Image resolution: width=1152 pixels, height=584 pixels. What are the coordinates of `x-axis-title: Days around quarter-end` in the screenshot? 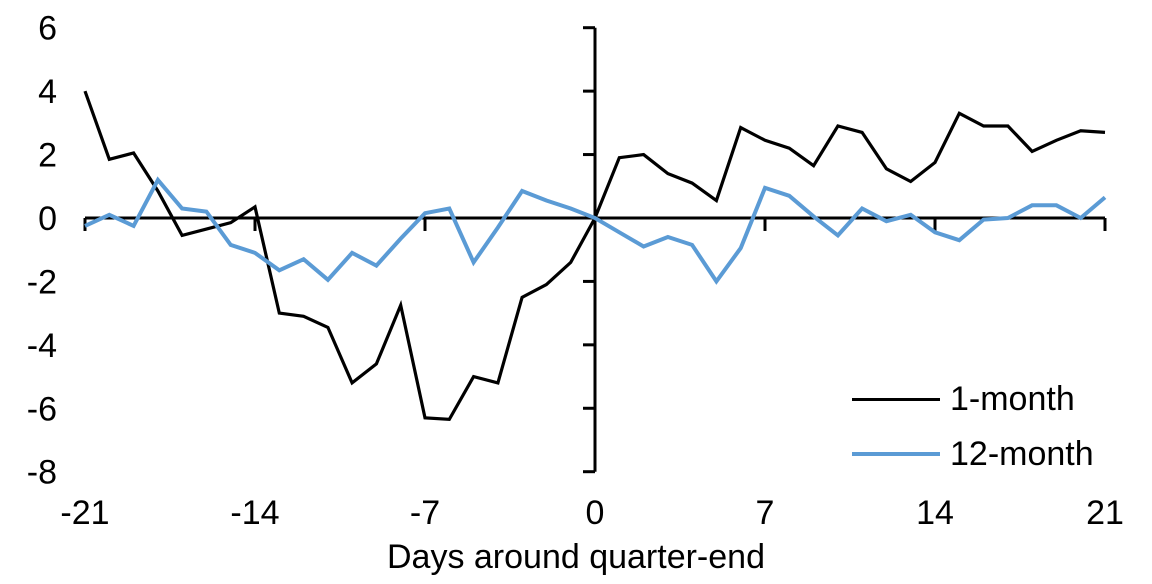 It's located at (575, 557).